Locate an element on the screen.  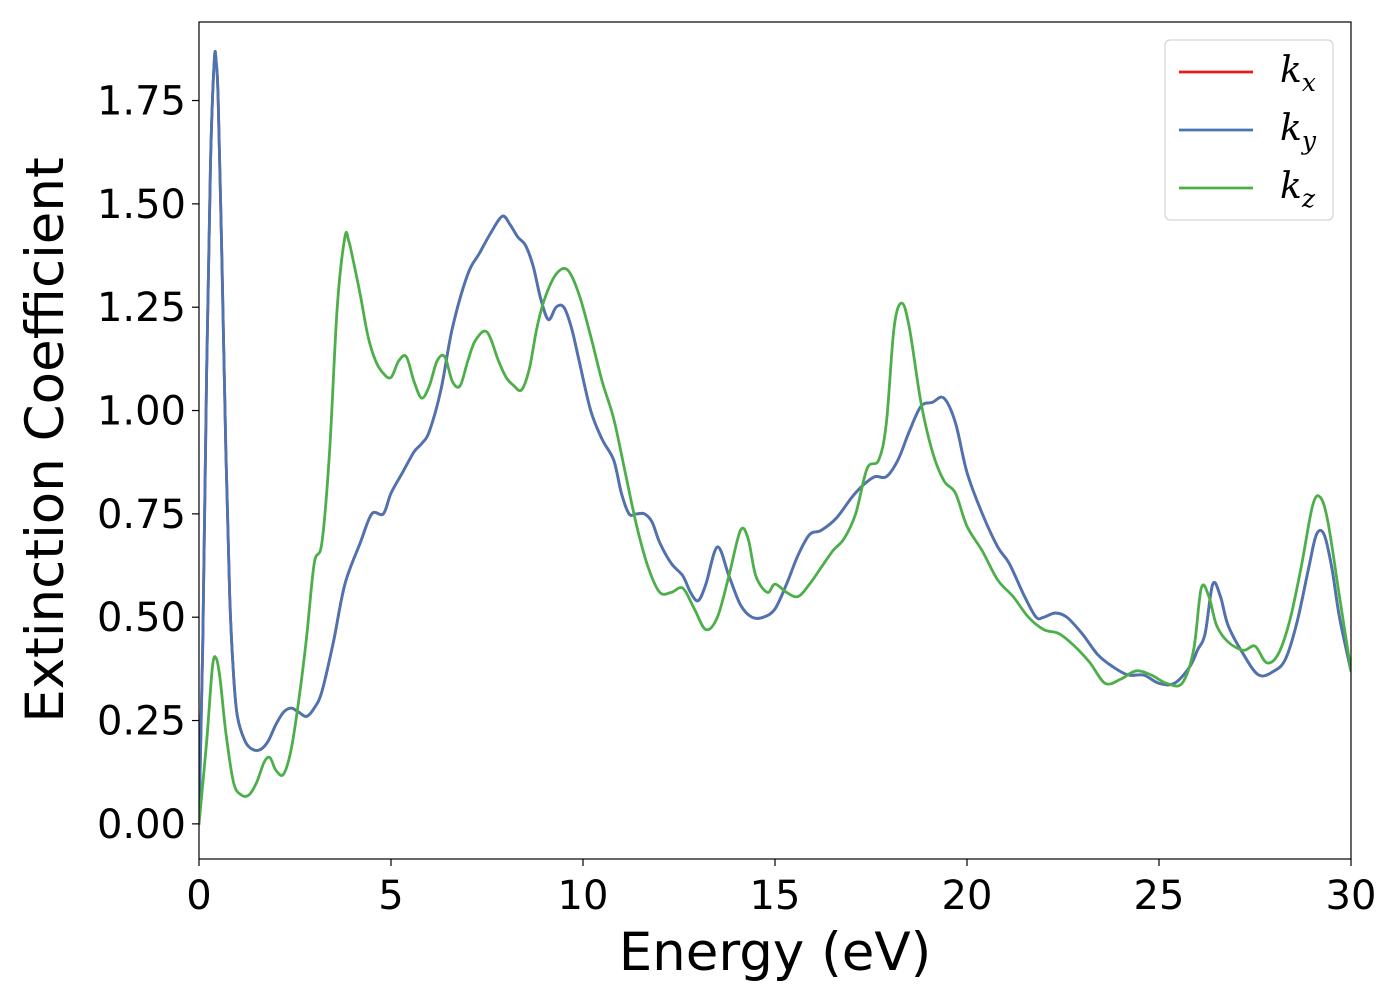
y-tick-label: 1.50 is located at coordinates (141, 205).